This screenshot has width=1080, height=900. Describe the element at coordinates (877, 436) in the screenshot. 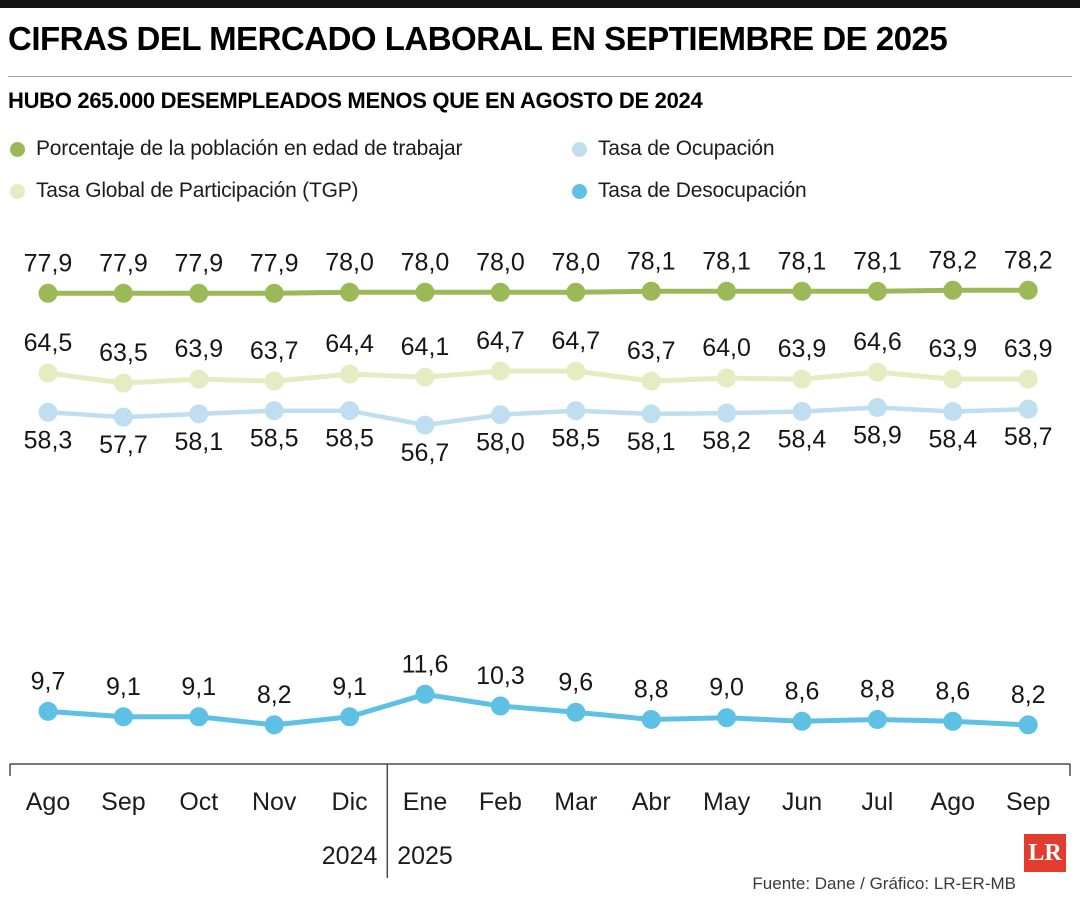

I see `value-label: 58,9` at that location.